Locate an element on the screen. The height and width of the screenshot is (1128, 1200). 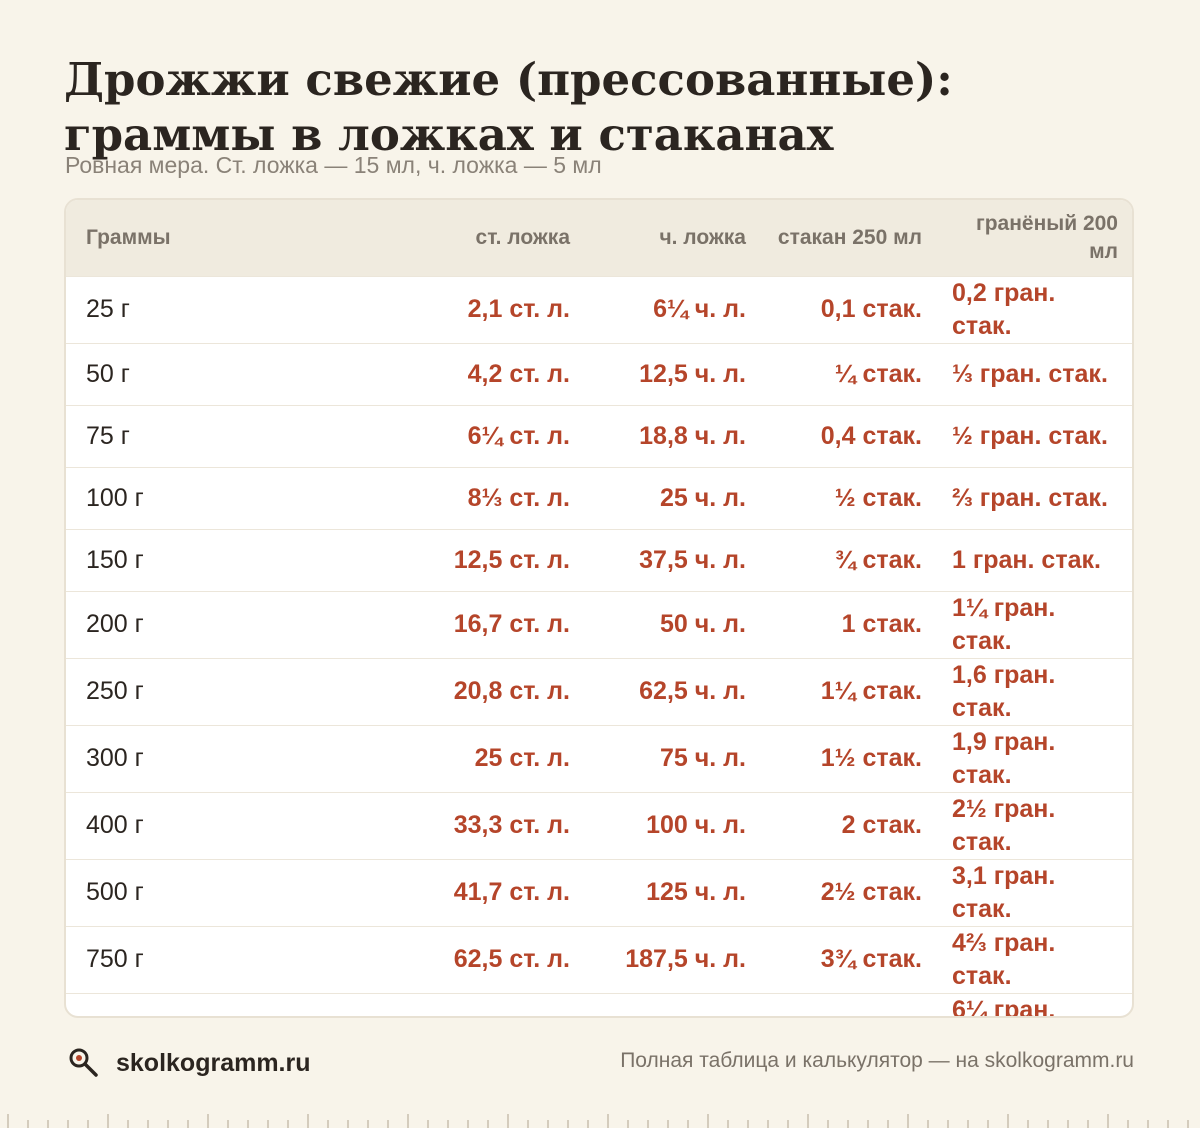
cell-teaspoon: 187,5 ч. л. is located at coordinates (685, 959).